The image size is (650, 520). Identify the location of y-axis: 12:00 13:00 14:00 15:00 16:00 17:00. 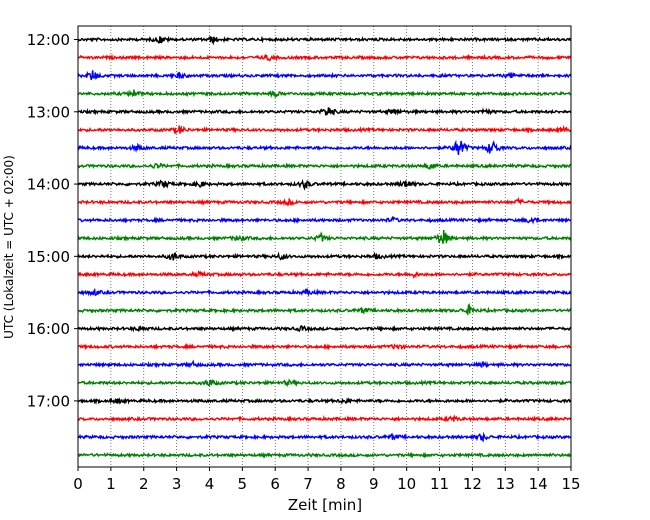
(52, 220).